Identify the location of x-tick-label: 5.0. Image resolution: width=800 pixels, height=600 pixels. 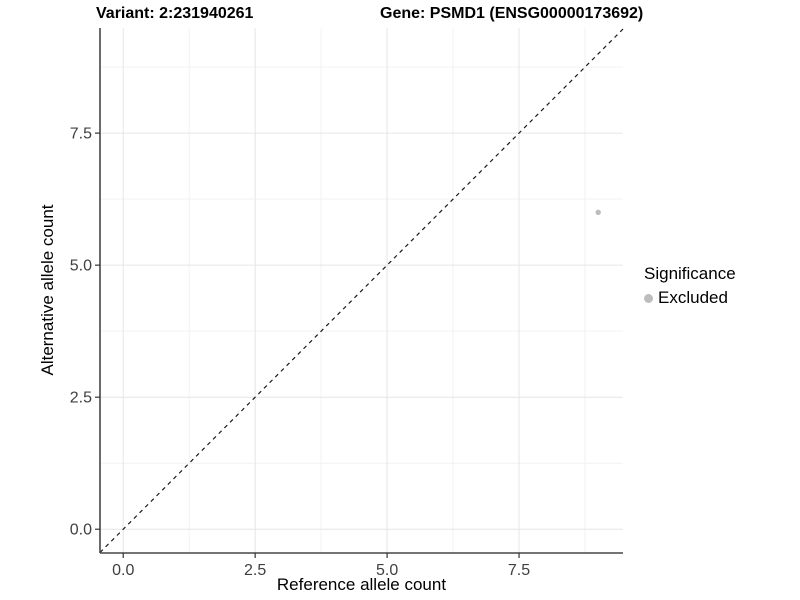
(387, 570).